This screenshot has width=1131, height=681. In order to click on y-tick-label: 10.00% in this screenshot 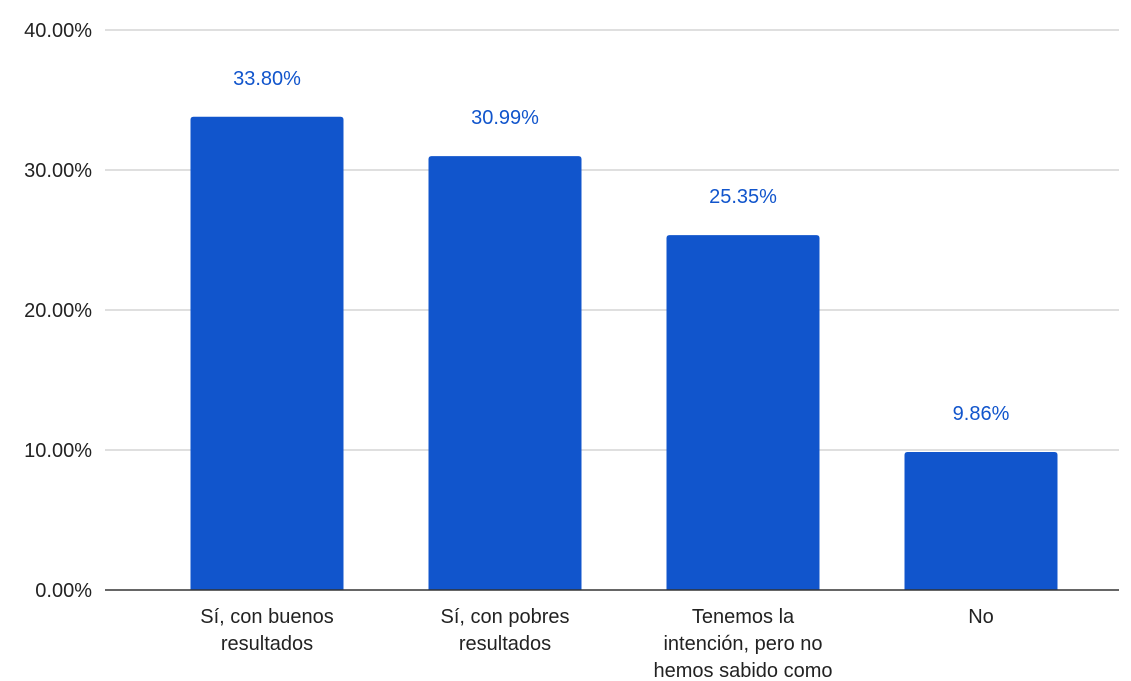, I will do `click(58, 451)`.